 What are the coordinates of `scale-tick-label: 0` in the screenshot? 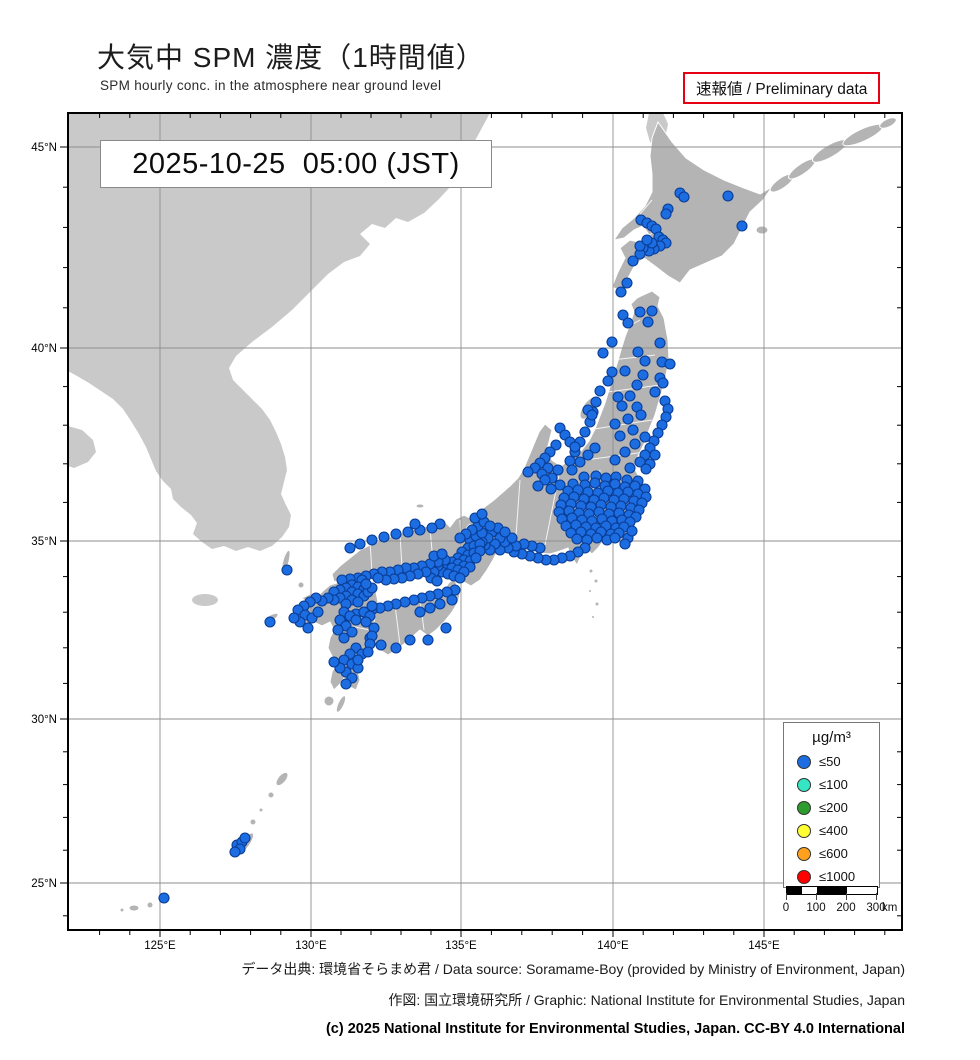 It's located at (786, 908).